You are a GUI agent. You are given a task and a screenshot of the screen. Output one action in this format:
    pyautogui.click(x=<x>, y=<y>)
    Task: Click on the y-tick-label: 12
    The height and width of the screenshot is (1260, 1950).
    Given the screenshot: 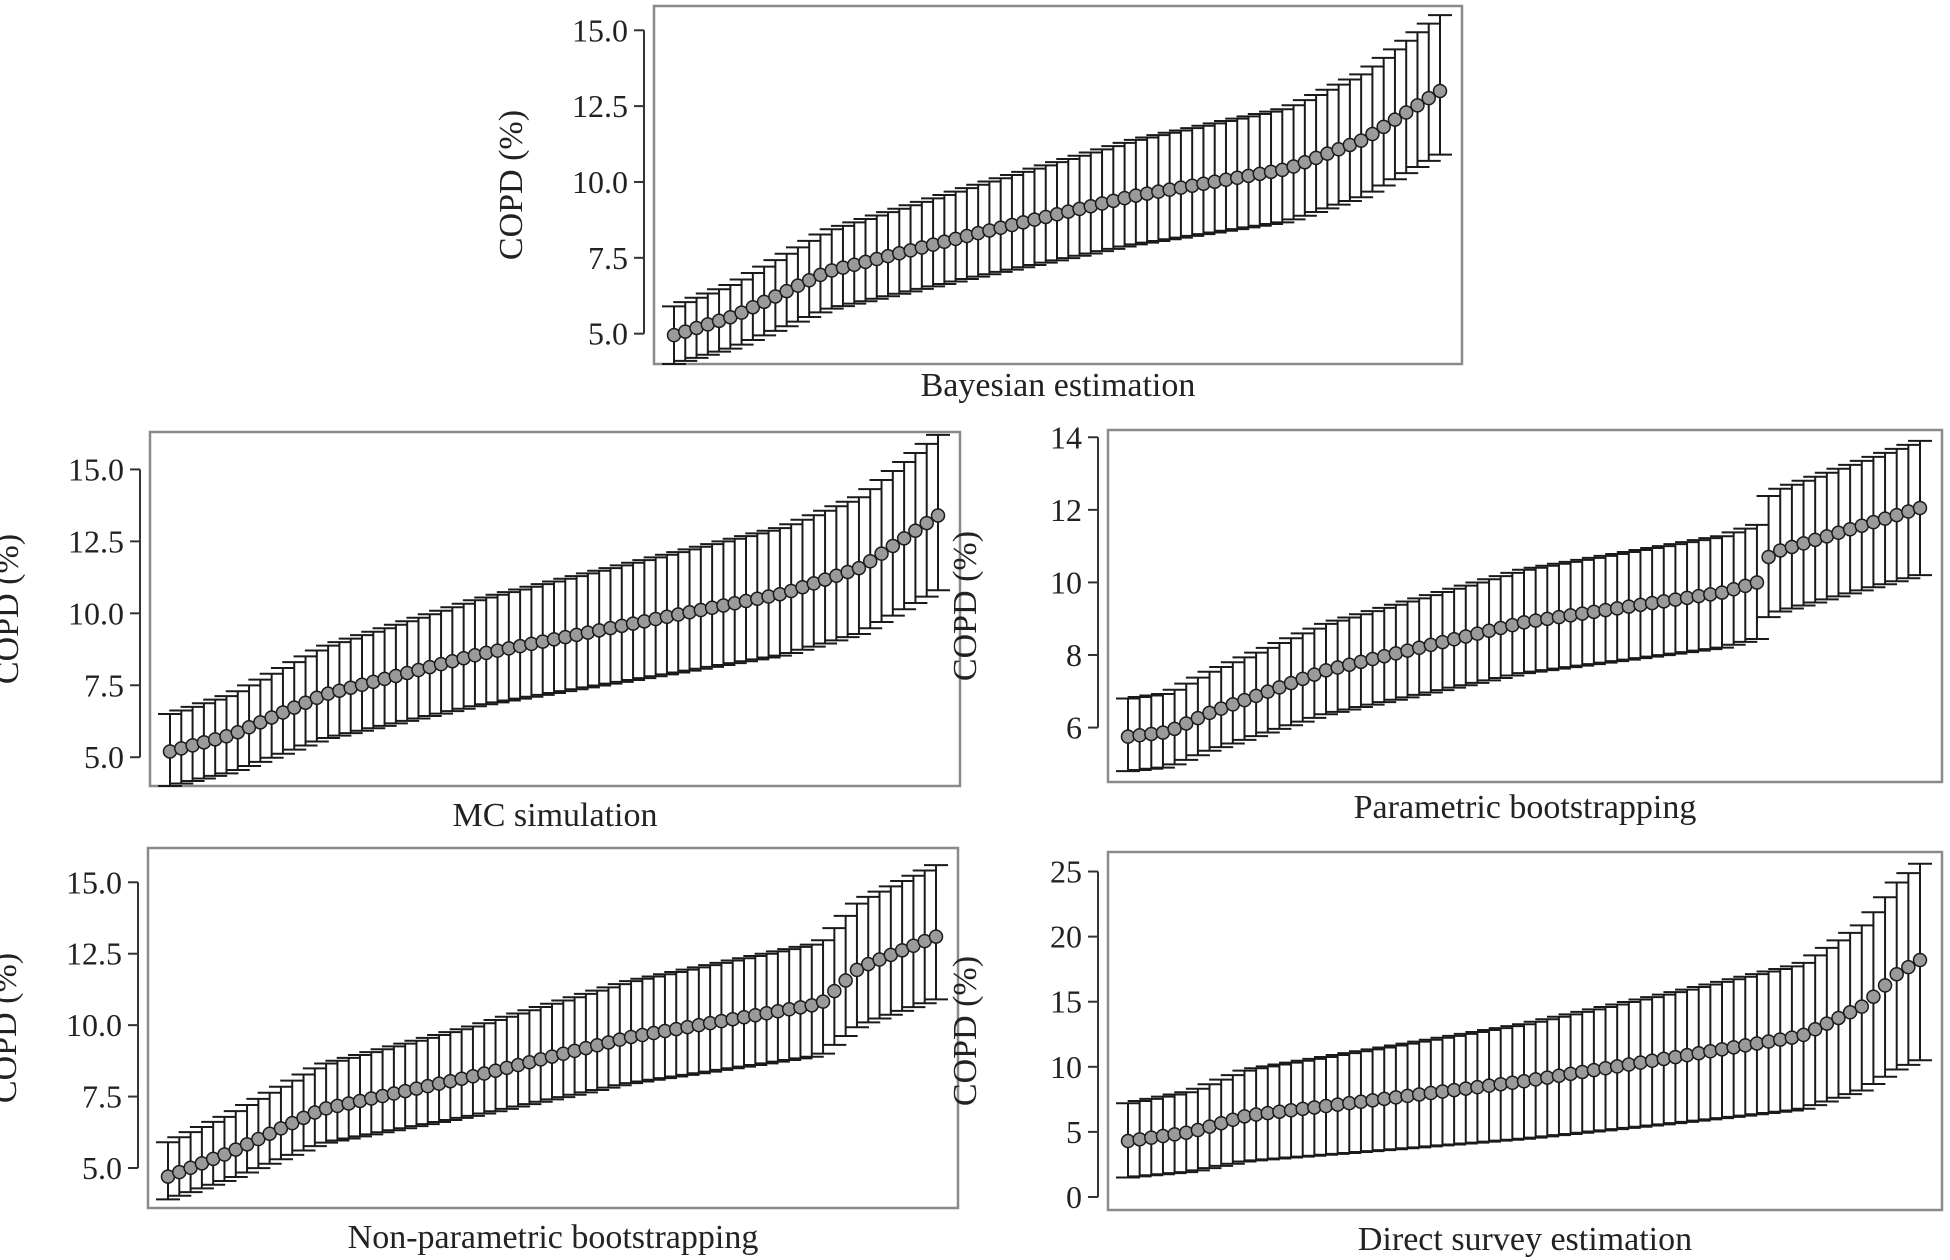 What is the action you would take?
    pyautogui.click(x=1066, y=510)
    